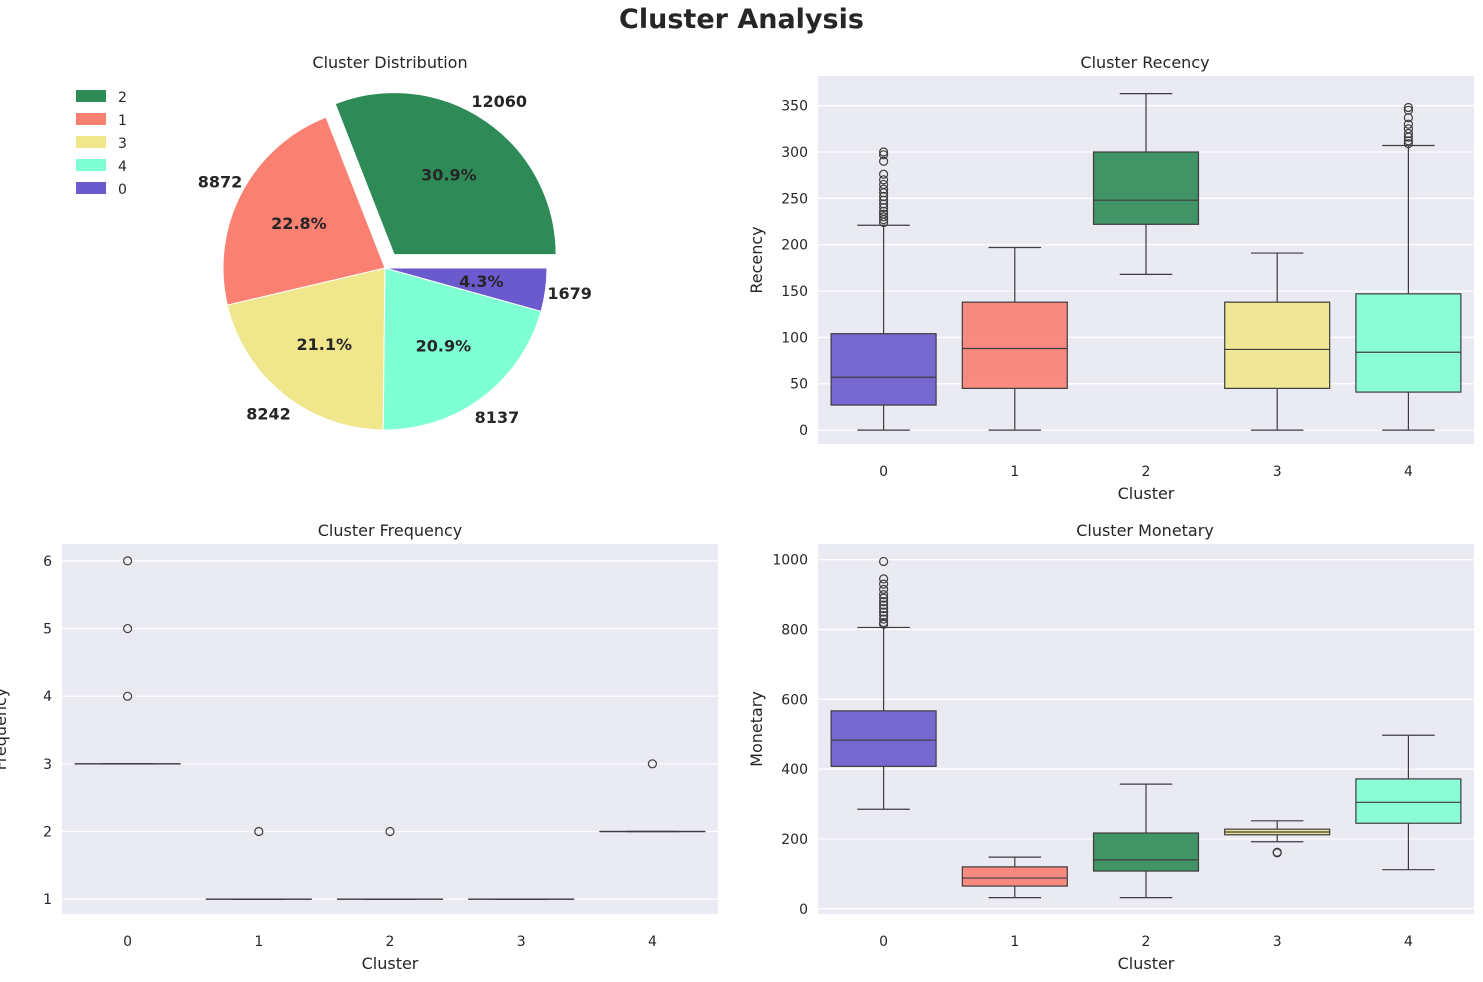 The height and width of the screenshot is (982, 1483). What do you see at coordinates (799, 385) in the screenshot?
I see `y-tick-label: 50` at bounding box center [799, 385].